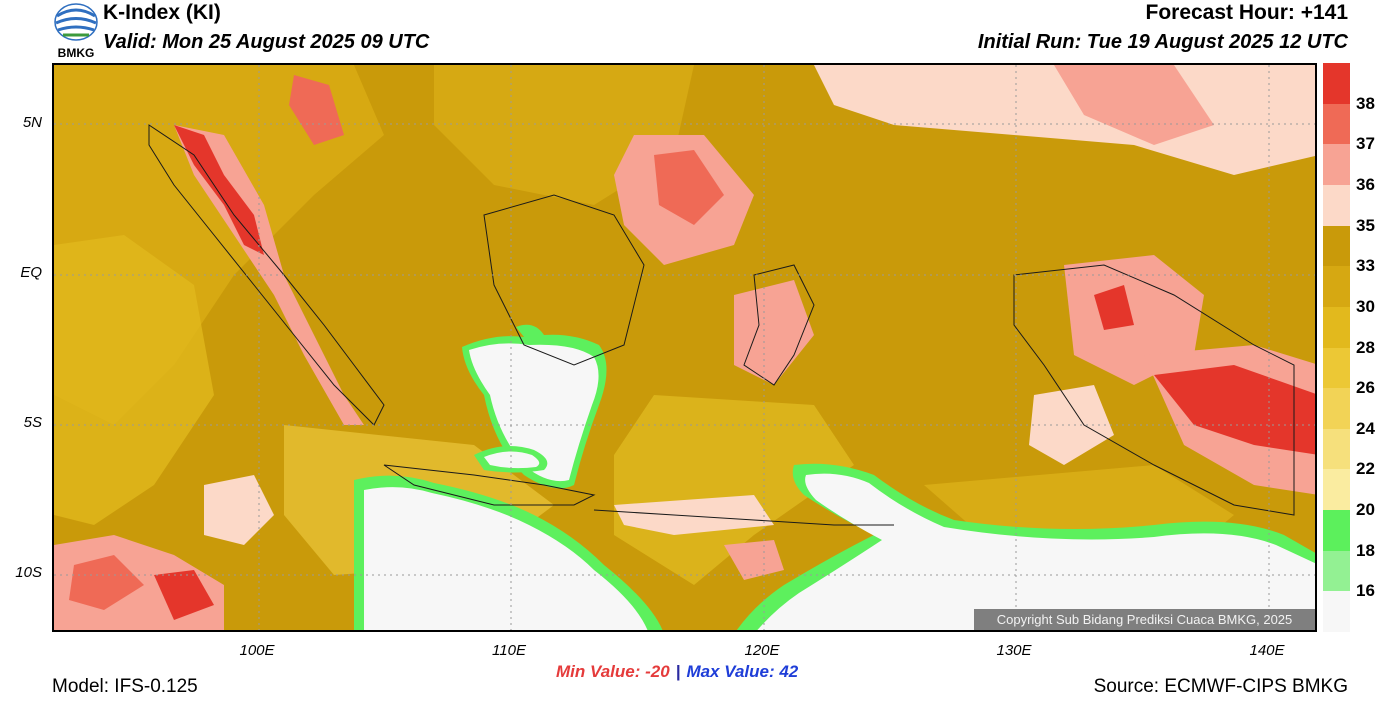 The height and width of the screenshot is (709, 1400). Describe the element at coordinates (31, 272) in the screenshot. I see `lat-label-eq: EQ` at that location.